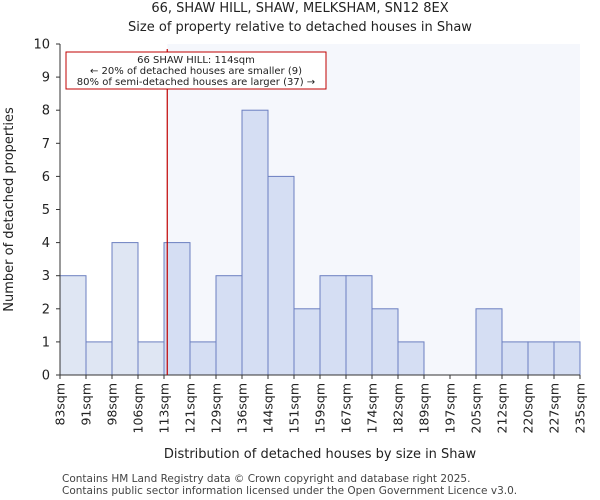 The image size is (600, 500). What do you see at coordinates (46, 376) in the screenshot?
I see `y-tick-label: 0` at bounding box center [46, 376].